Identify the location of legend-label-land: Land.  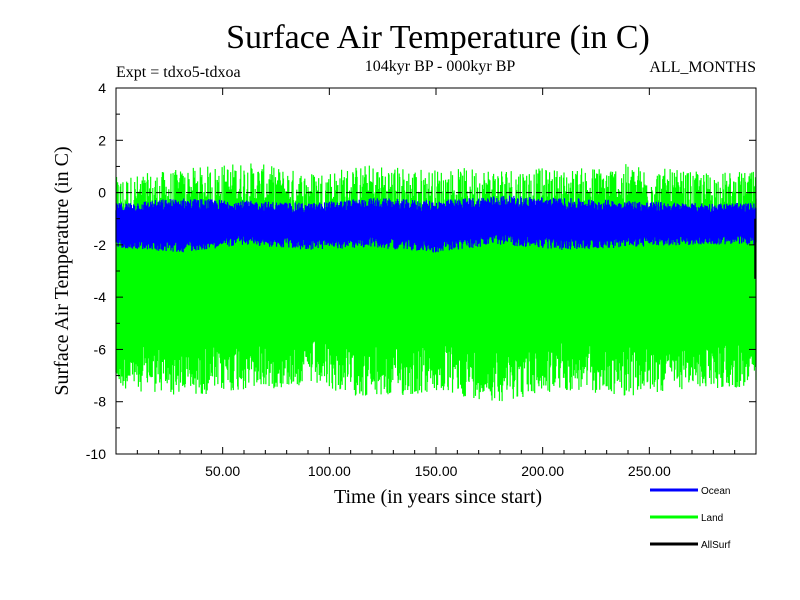
(712, 518).